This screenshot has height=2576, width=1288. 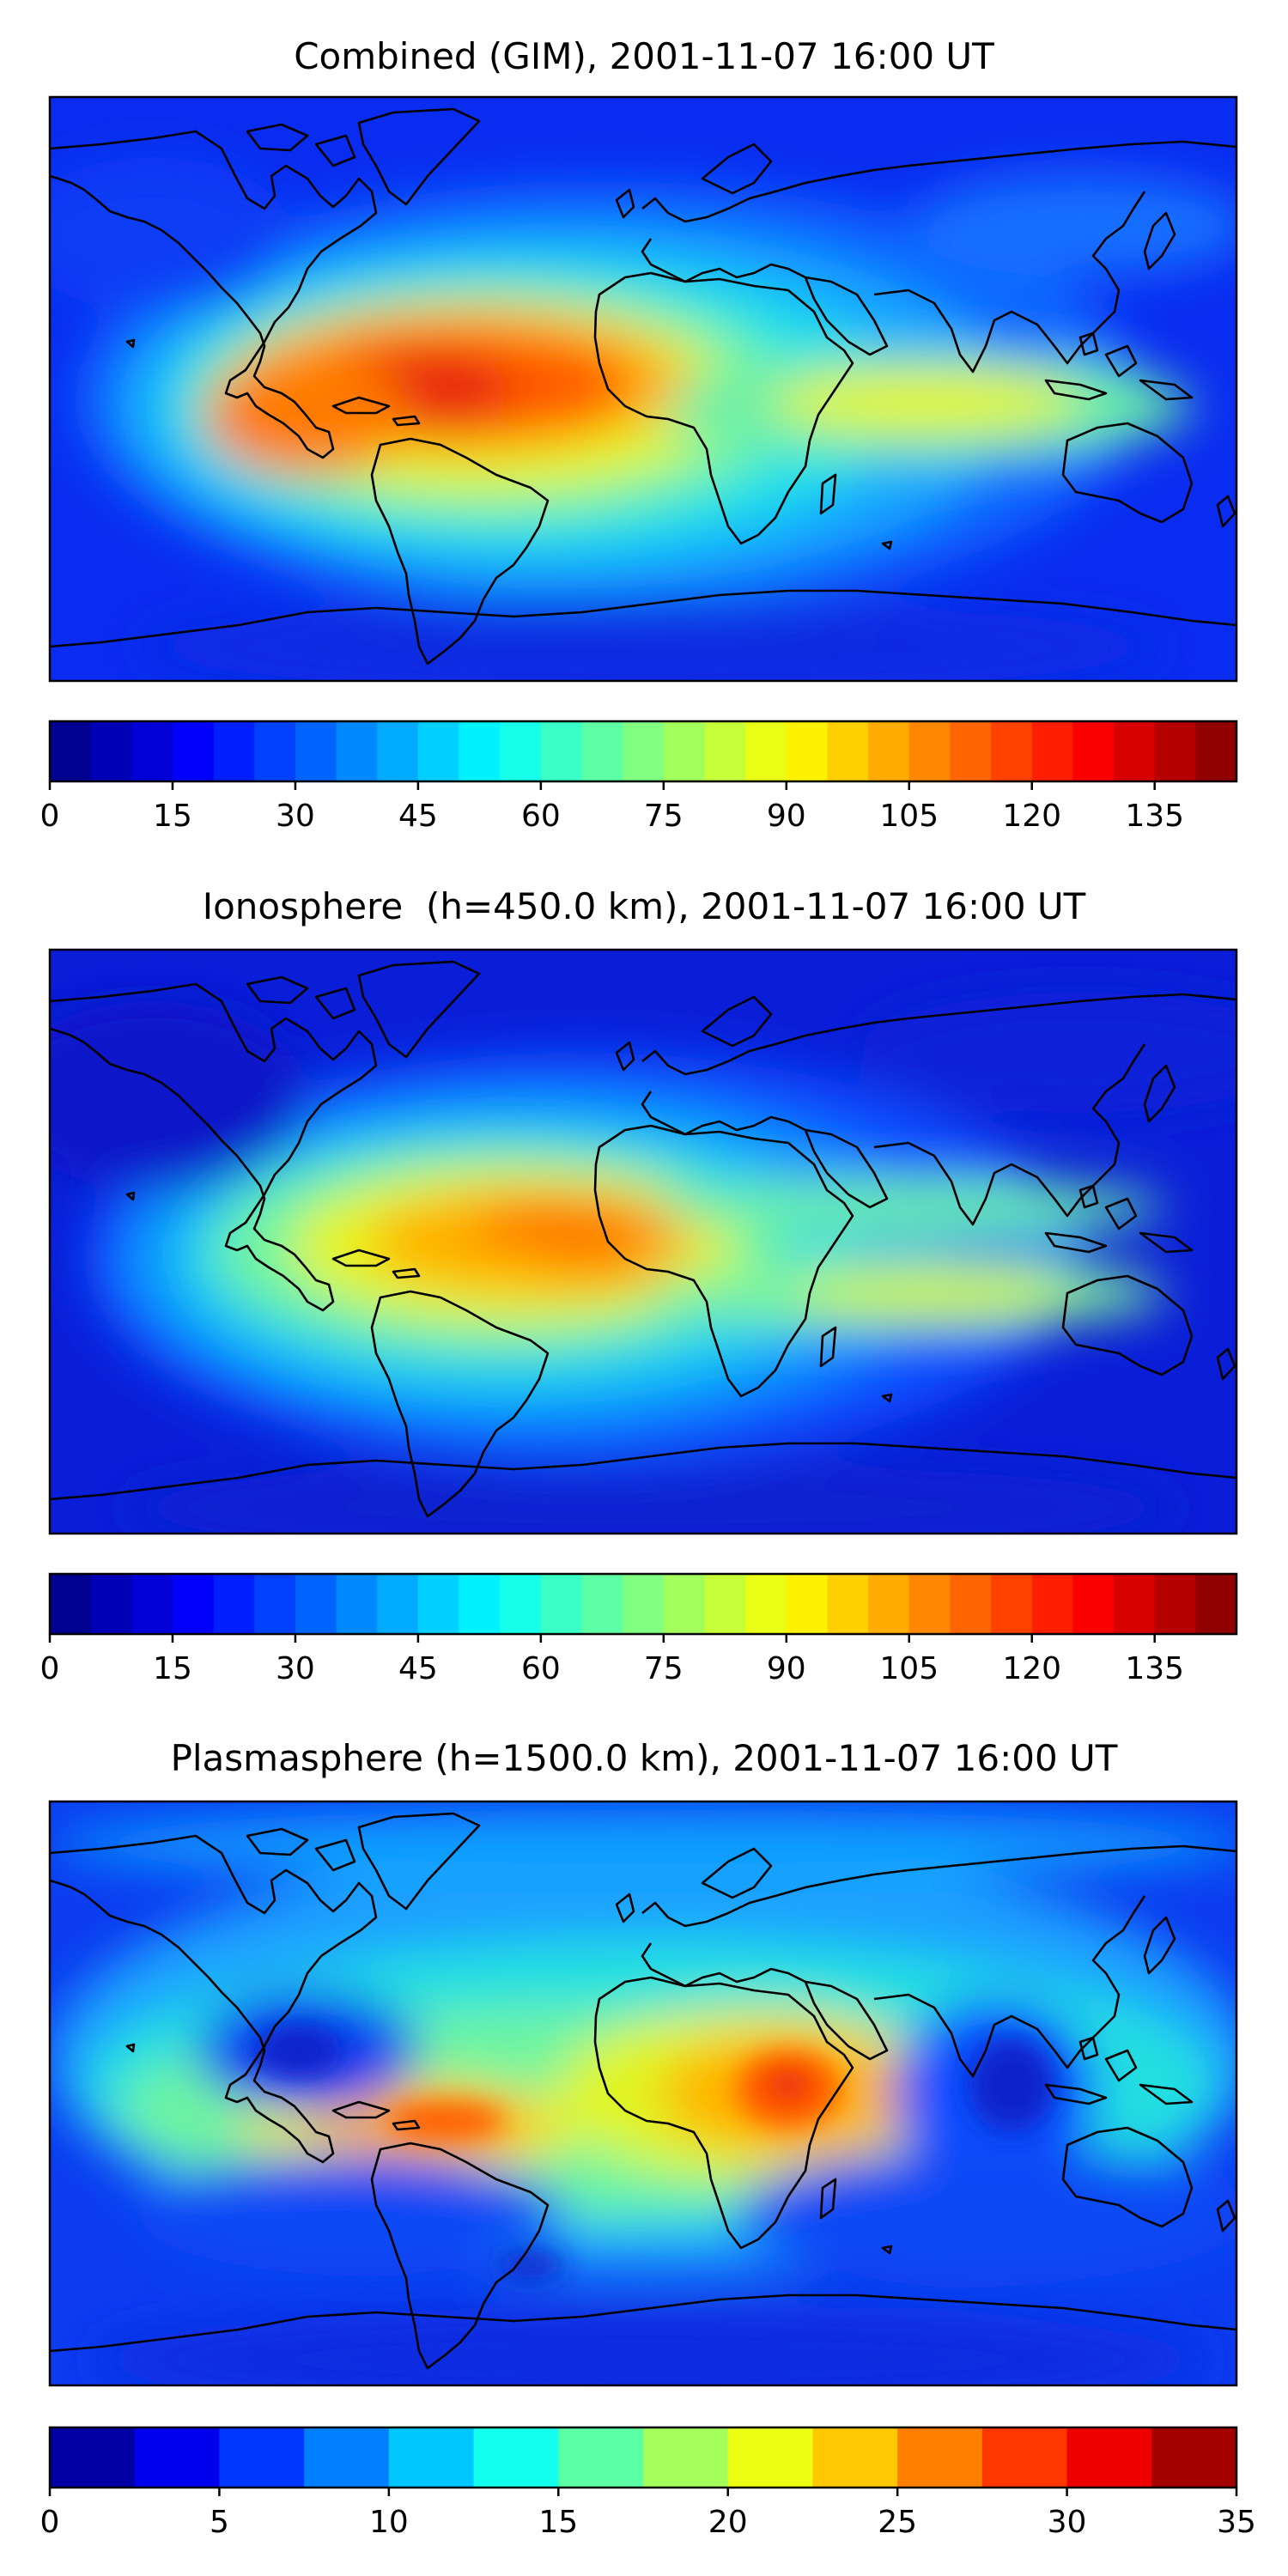 I want to click on colorbar-combined: 0 15 30 45 60 75 90 105 120 135, so click(x=639, y=777).